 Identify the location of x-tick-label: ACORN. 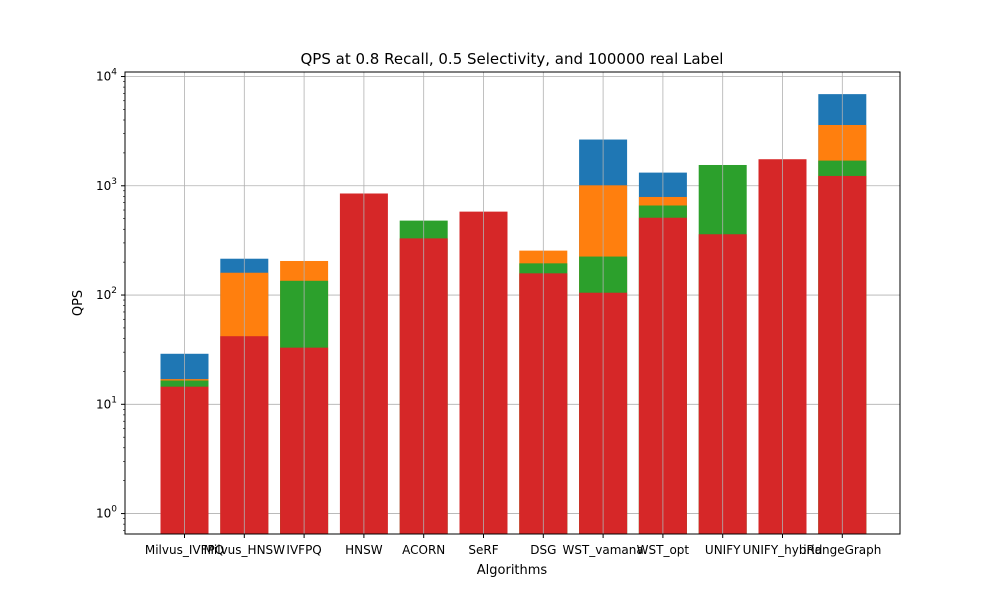
(423, 550).